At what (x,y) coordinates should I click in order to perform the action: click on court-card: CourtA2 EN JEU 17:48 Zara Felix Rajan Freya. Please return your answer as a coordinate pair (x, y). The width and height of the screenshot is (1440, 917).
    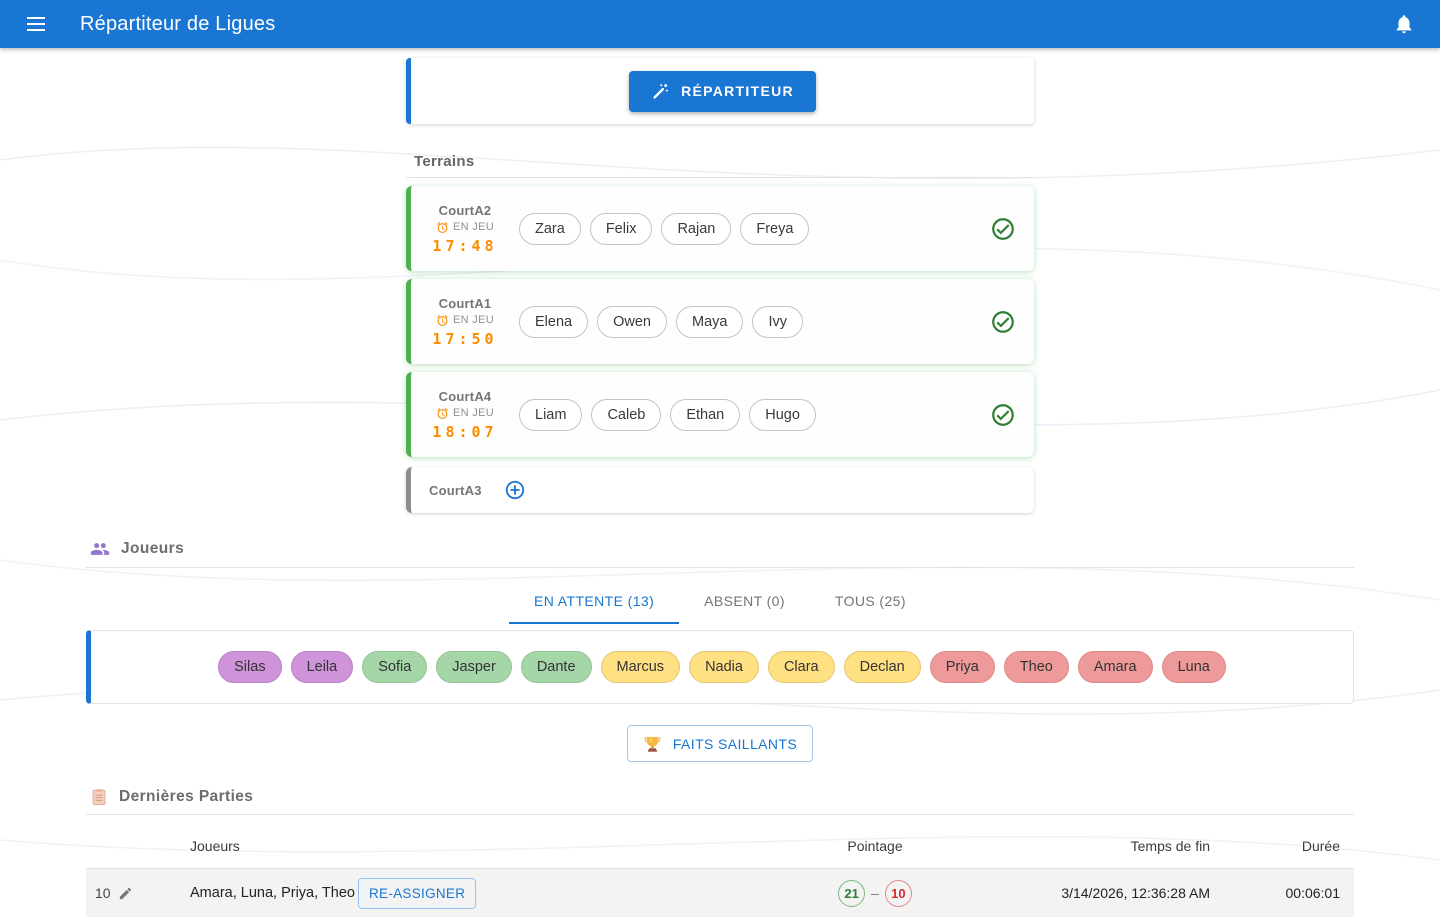
    Looking at the image, I should click on (720, 228).